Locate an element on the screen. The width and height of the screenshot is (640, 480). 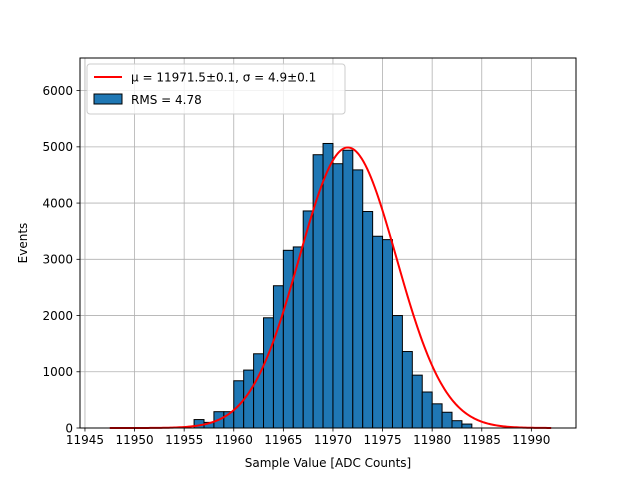
y-tick-label: 4000 is located at coordinates (57, 203).